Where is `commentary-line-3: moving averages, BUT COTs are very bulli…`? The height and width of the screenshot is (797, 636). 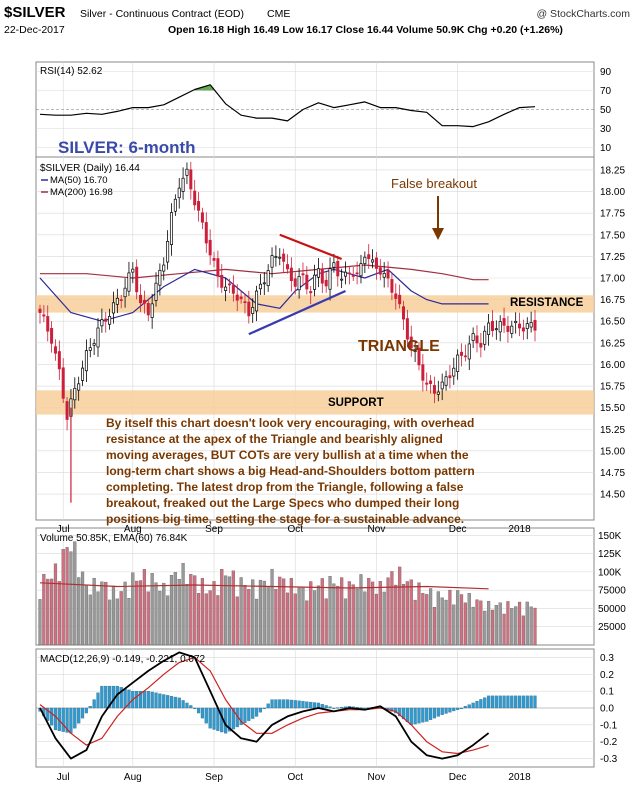 commentary-line-3: moving averages, BUT COTs are very bulli… is located at coordinates (287, 455).